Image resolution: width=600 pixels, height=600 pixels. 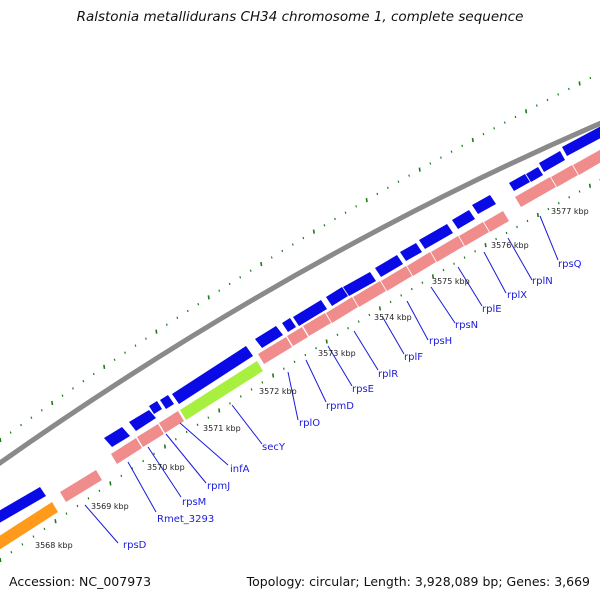 I want to click on gene-label-secY: secY, so click(x=274, y=447).